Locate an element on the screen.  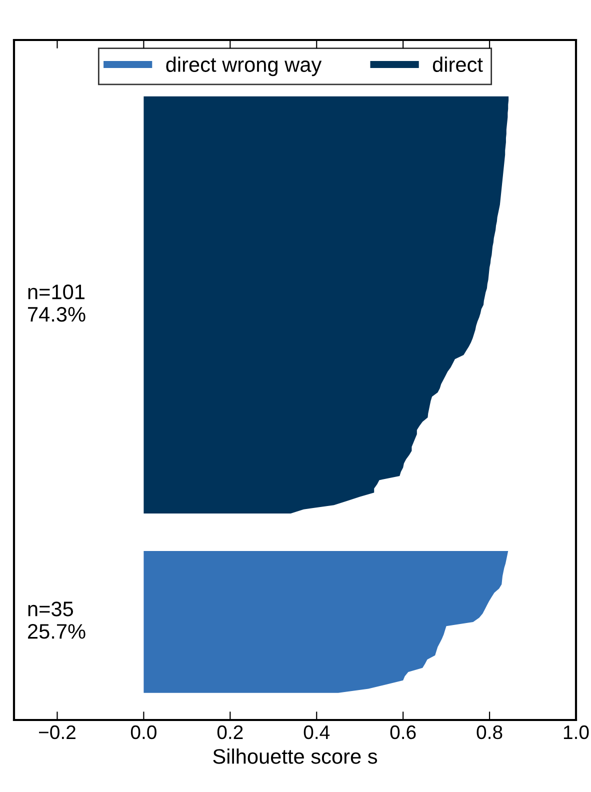
x-tick-label: 0.2 is located at coordinates (230, 732).